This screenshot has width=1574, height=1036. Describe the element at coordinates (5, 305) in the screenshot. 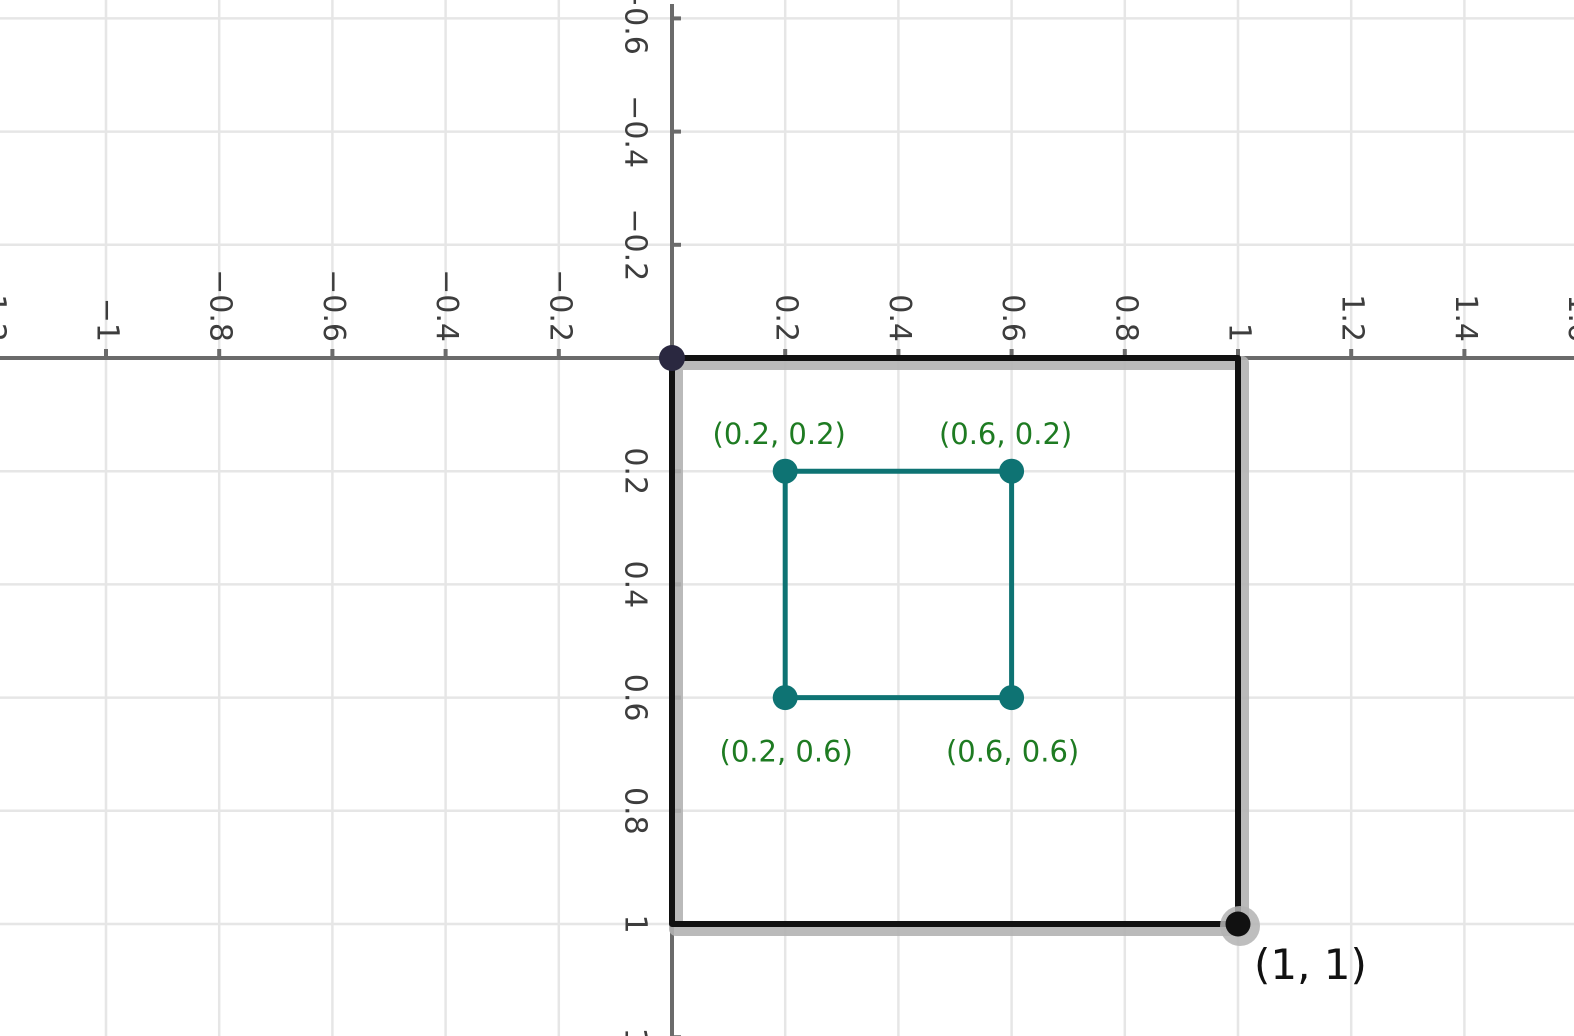

I see `x-tick-label: −1.2` at that location.